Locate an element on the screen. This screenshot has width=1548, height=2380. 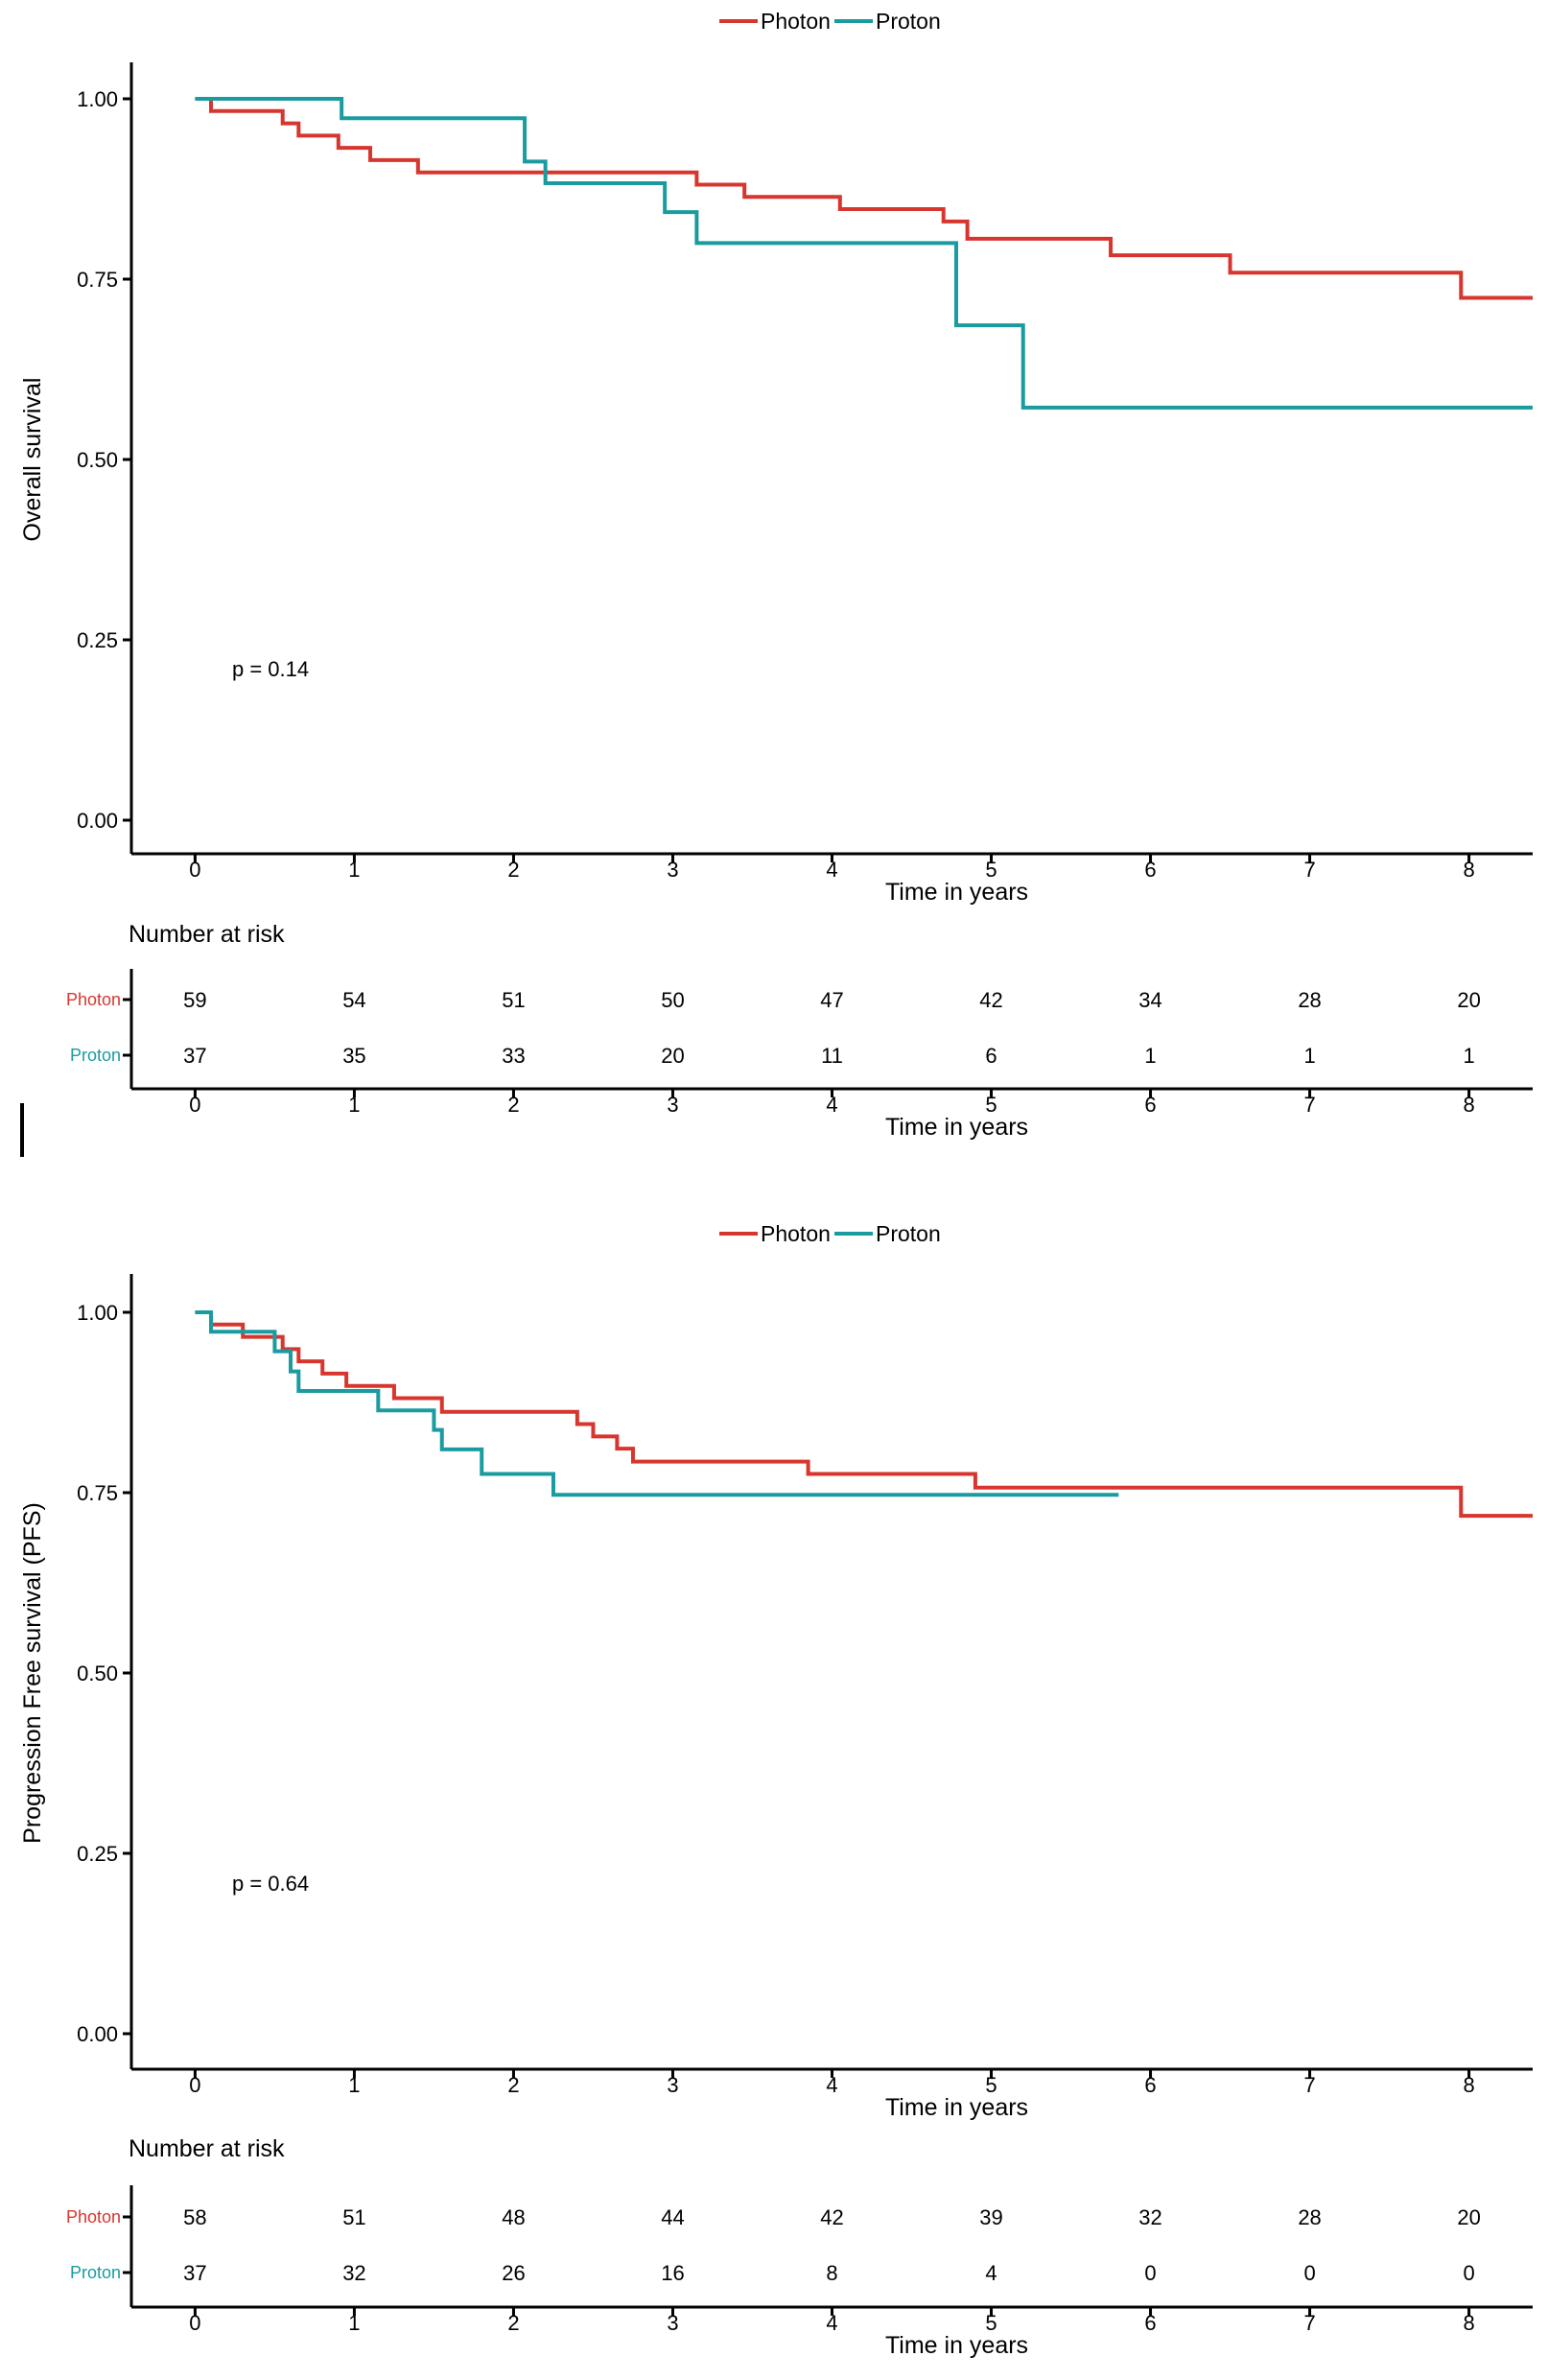
y-tick-label: 1.00 is located at coordinates (97, 1313).